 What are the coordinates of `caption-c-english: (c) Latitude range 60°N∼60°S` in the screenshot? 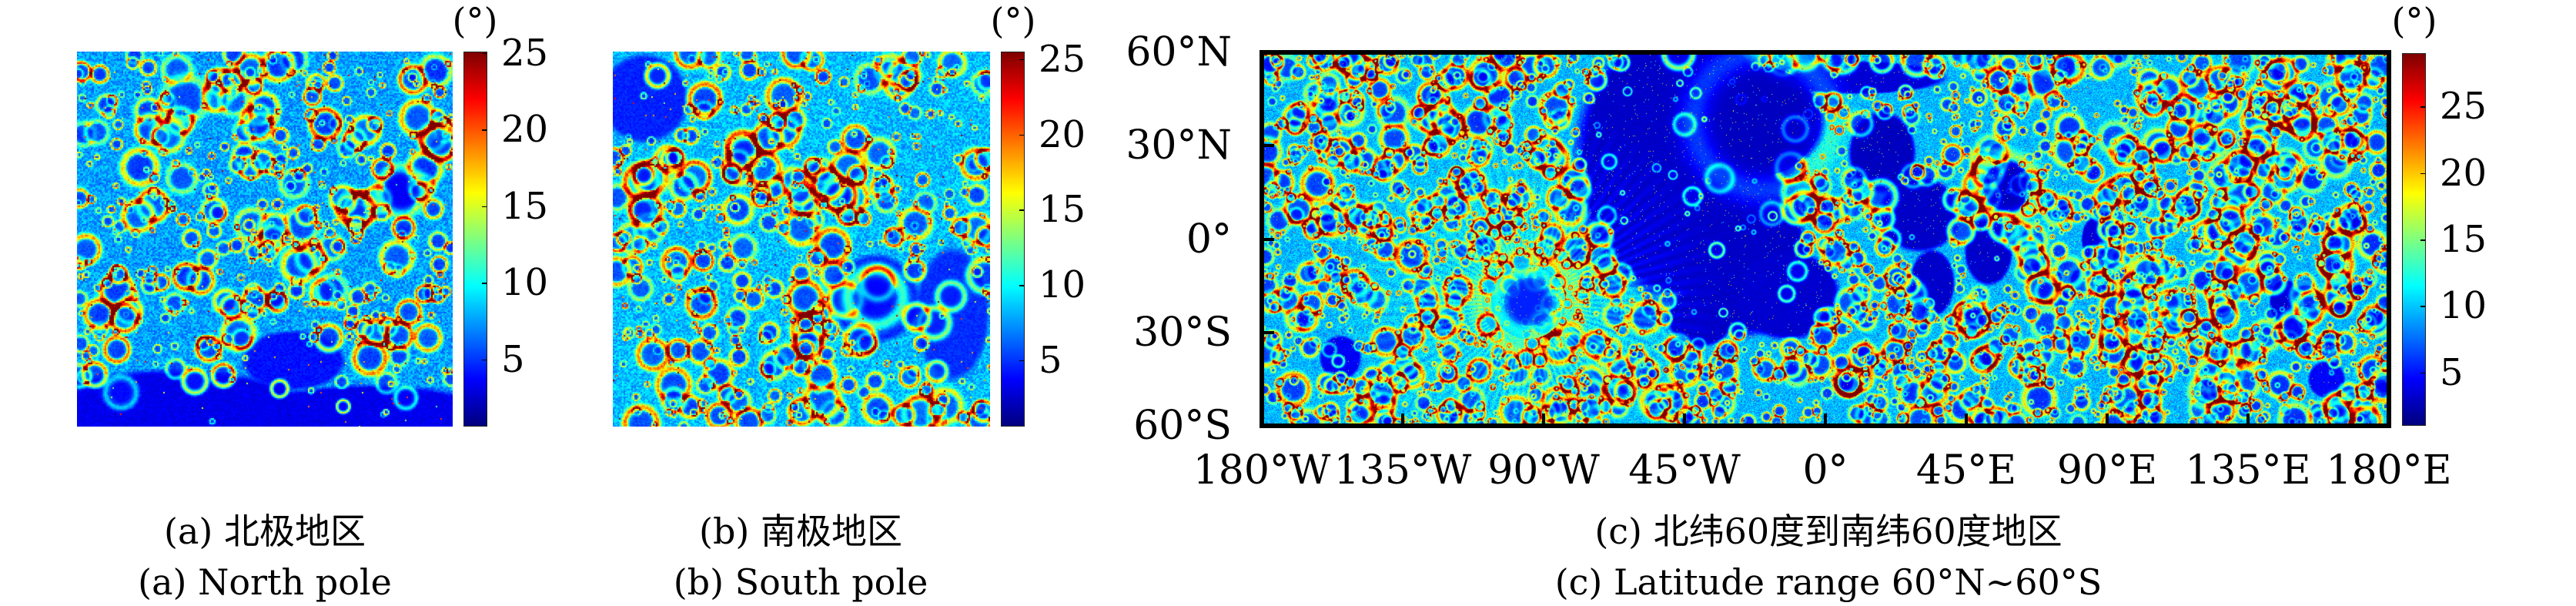 It's located at (1828, 582).